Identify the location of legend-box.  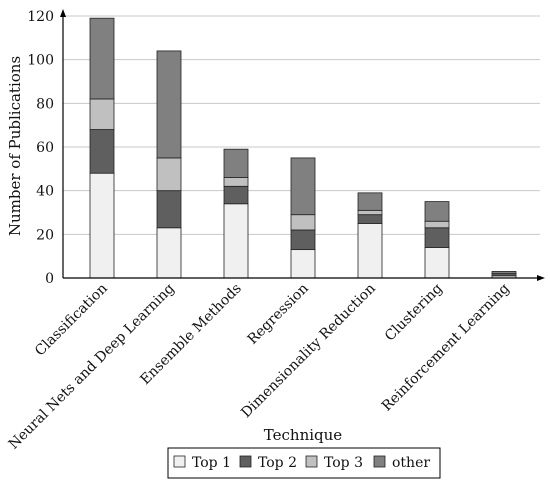
(304, 463).